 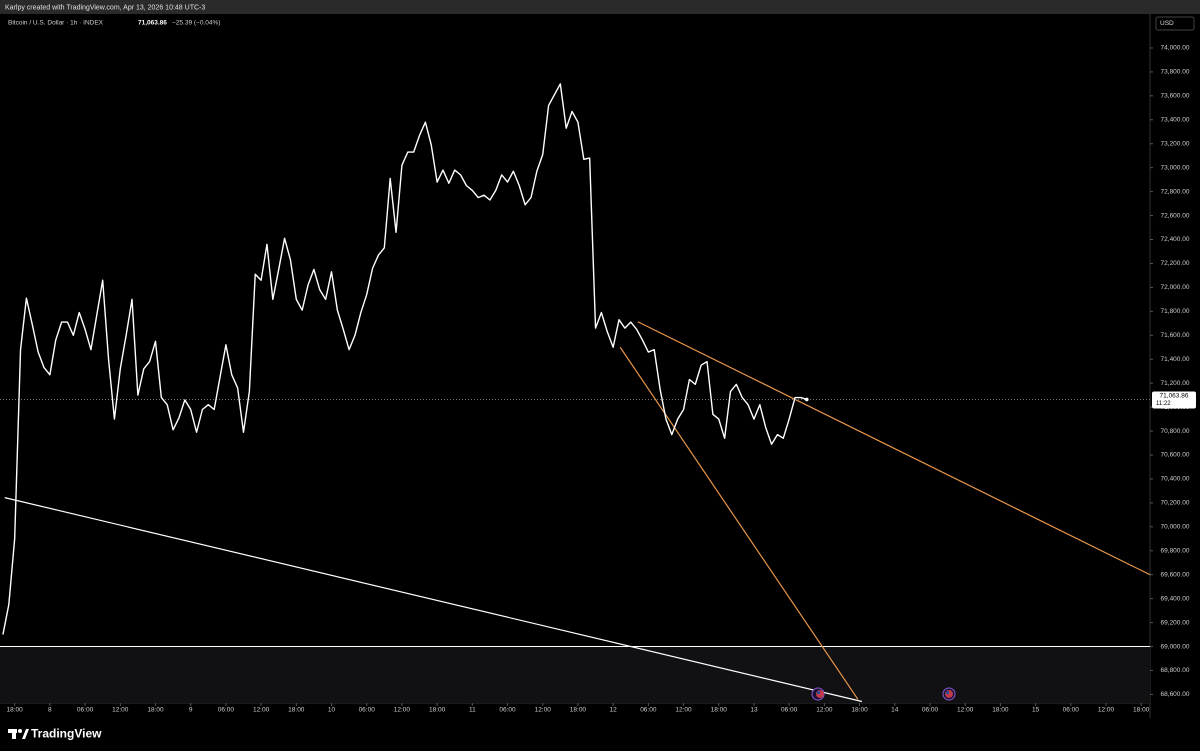 I want to click on y-tick-label: 70,400.00, so click(x=1175, y=479).